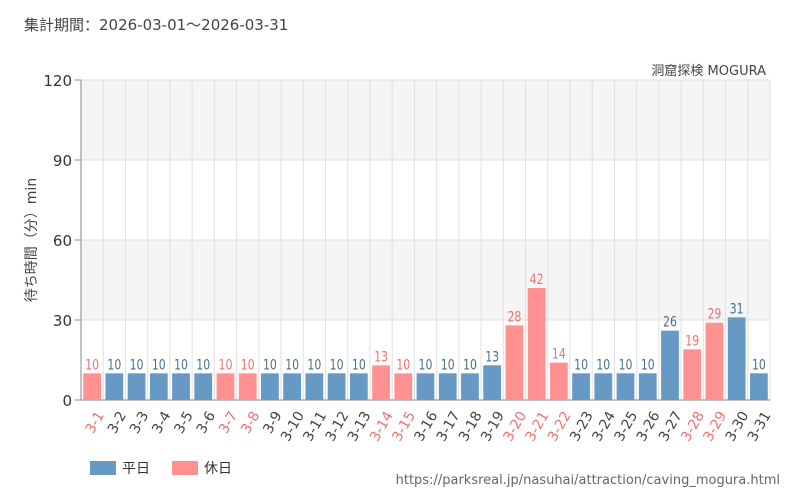 The image size is (800, 500). Describe the element at coordinates (250, 423) in the screenshot. I see `x-tick-label: 3-8` at that location.